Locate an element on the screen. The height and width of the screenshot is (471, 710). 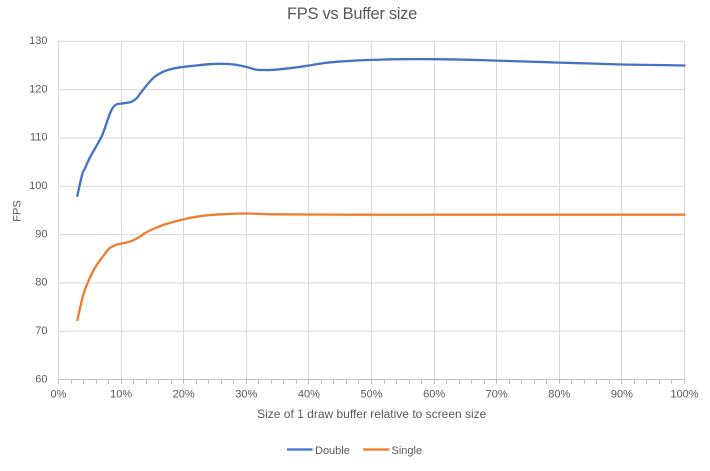
svg-text: 20% is located at coordinates (184, 395).